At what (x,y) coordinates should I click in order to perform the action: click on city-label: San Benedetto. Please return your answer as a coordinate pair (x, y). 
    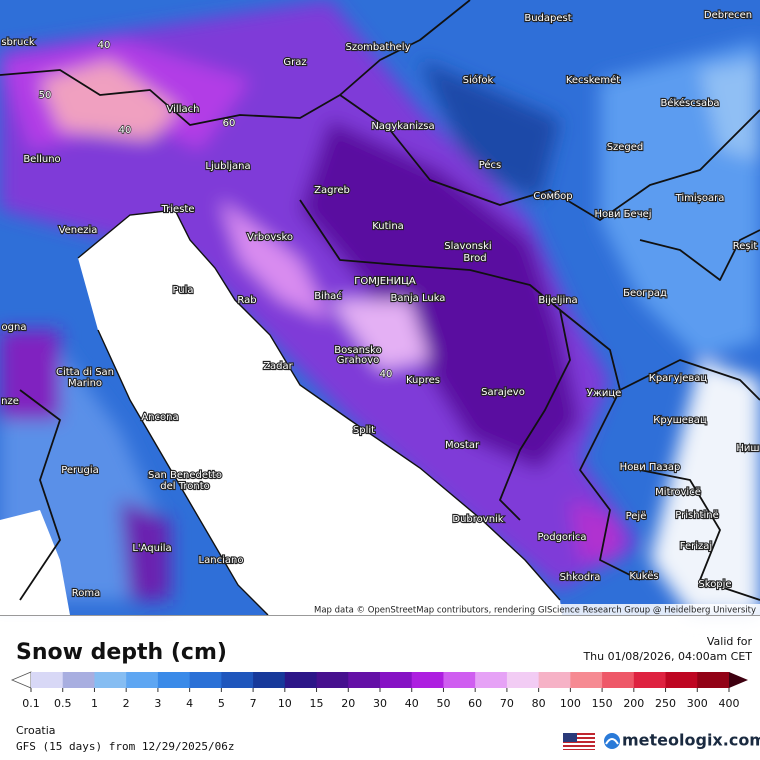
    Looking at the image, I should click on (185, 475).